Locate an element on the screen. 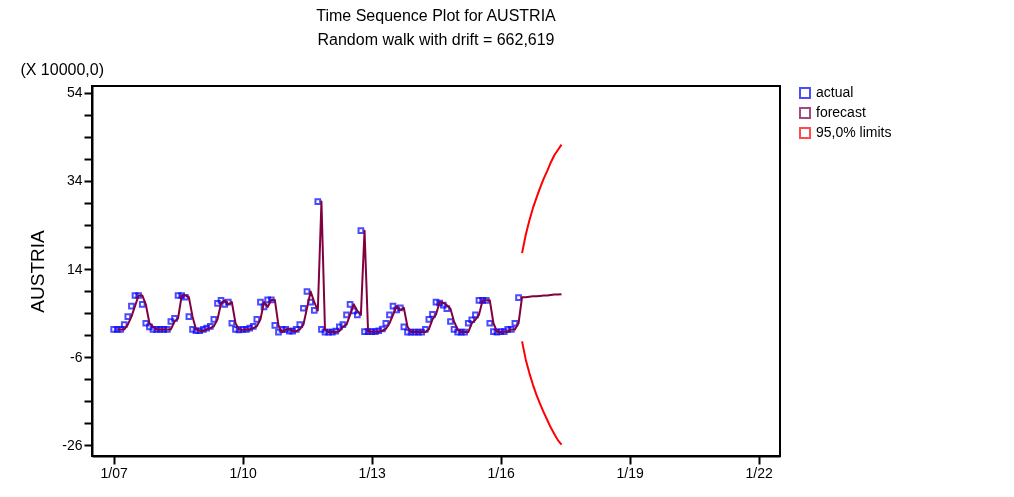  legend-label: 95,0% limits is located at coordinates (854, 132).